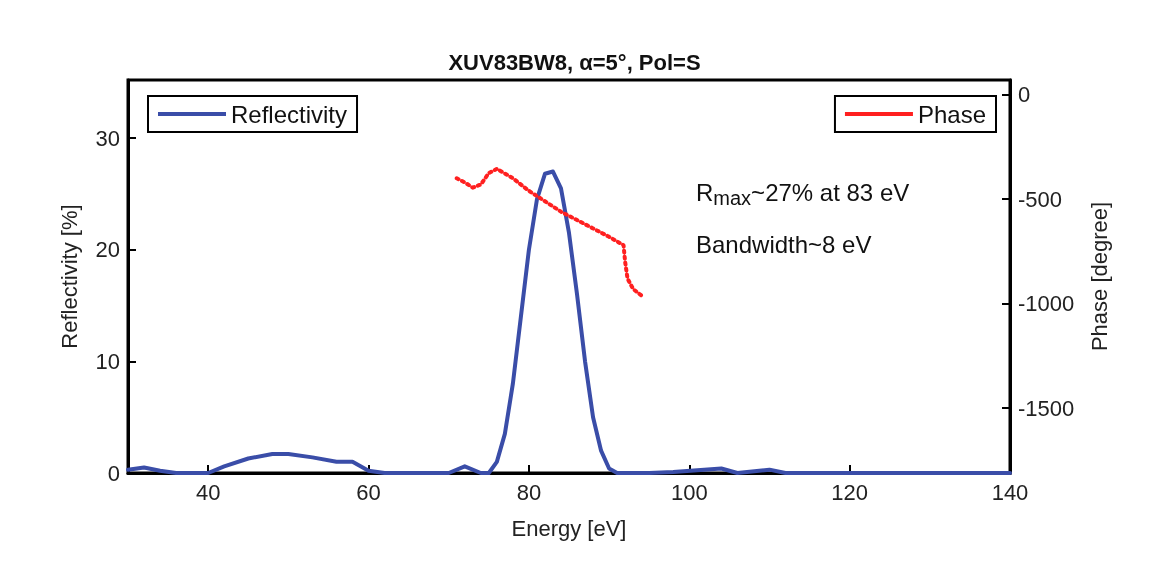 Image resolution: width=1149 pixels, height=576 pixels. What do you see at coordinates (1040, 199) in the screenshot?
I see `y2-tick-label: -500` at bounding box center [1040, 199].